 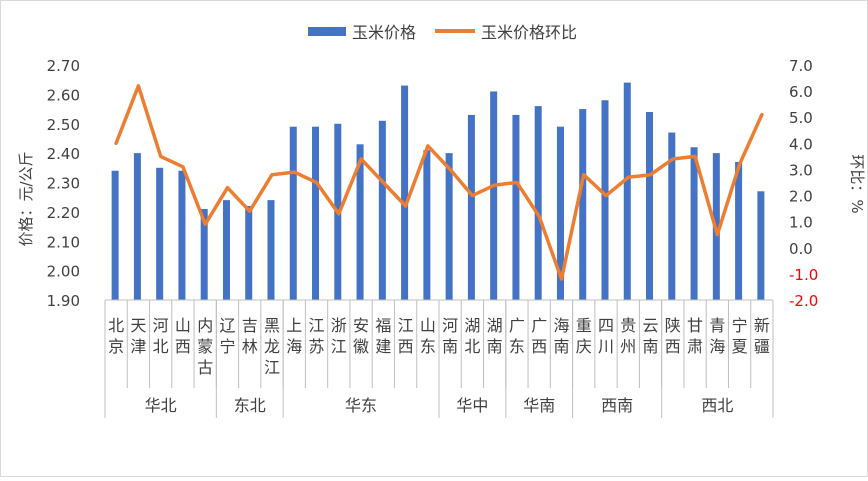 What do you see at coordinates (294, 336) in the screenshot?
I see `x-category-label: 上海` at bounding box center [294, 336].